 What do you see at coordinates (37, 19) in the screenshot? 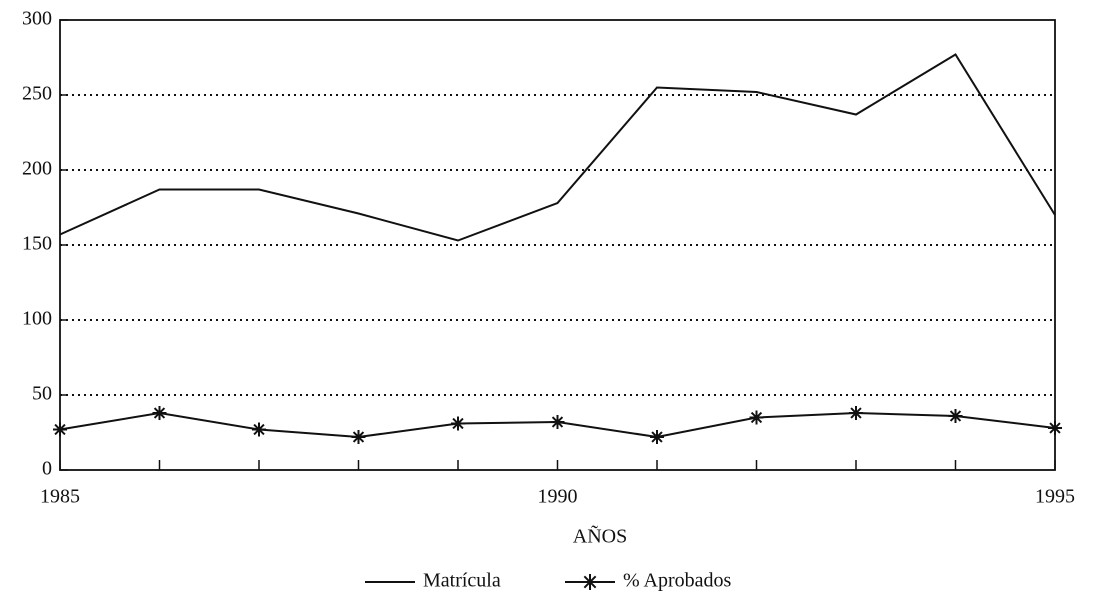
I see `y-tick-label: 300` at bounding box center [37, 19].